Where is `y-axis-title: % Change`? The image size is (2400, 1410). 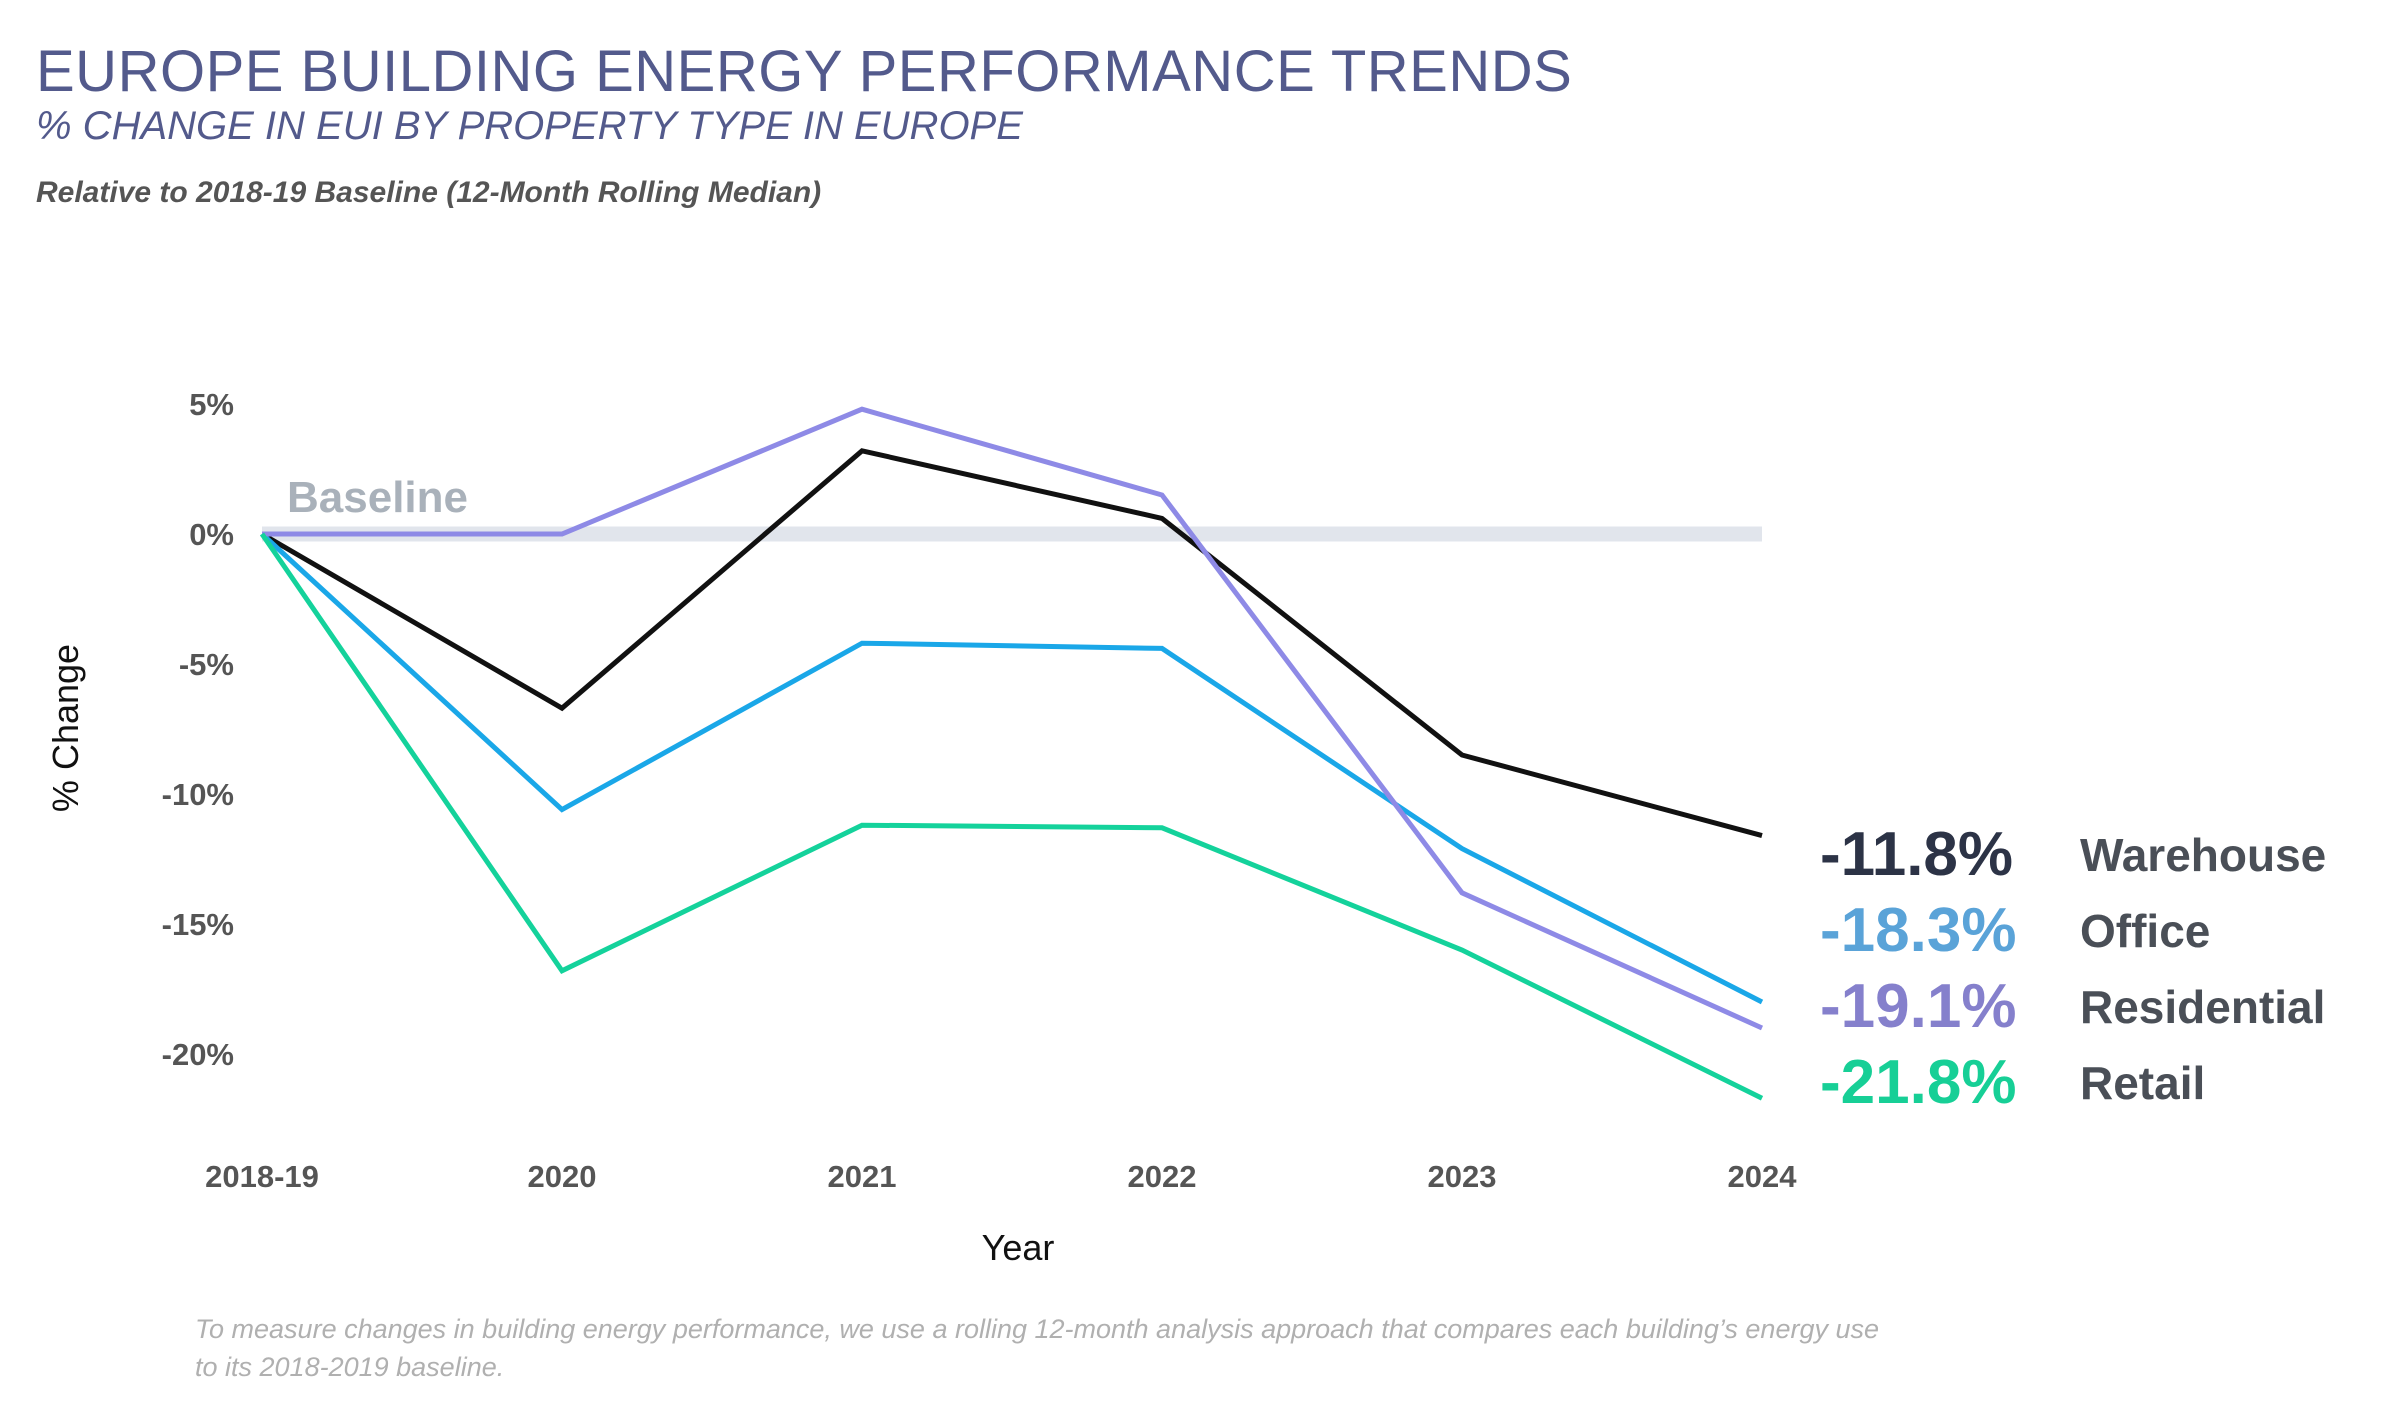
y-axis-title: % Change is located at coordinates (65, 728).